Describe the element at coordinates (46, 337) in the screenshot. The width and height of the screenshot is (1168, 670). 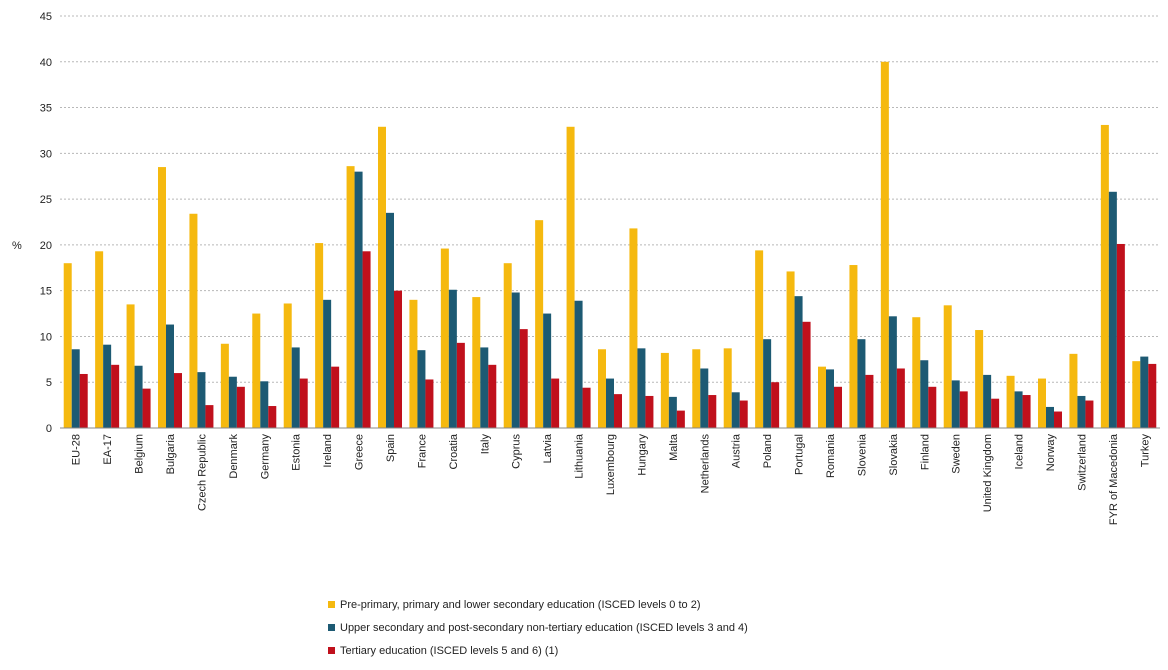
I see `y-tick-label: 10` at that location.